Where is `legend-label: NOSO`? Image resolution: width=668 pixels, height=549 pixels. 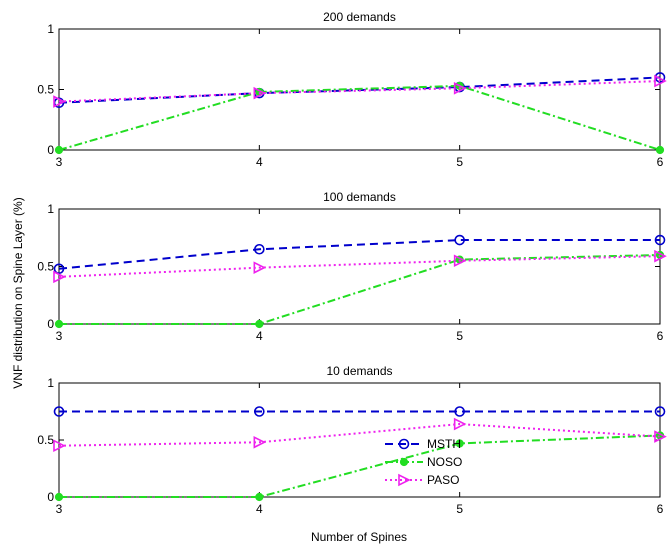
legend-label: NOSO is located at coordinates (444, 462).